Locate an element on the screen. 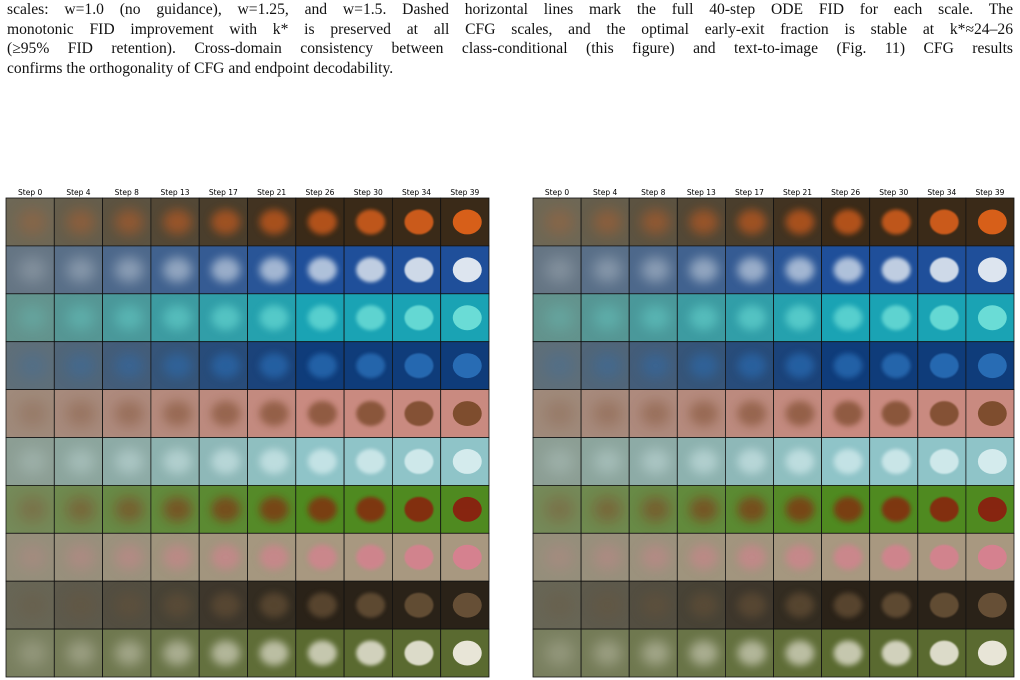 The width and height of the screenshot is (1020, 680). step-label: Step 21 is located at coordinates (797, 192).